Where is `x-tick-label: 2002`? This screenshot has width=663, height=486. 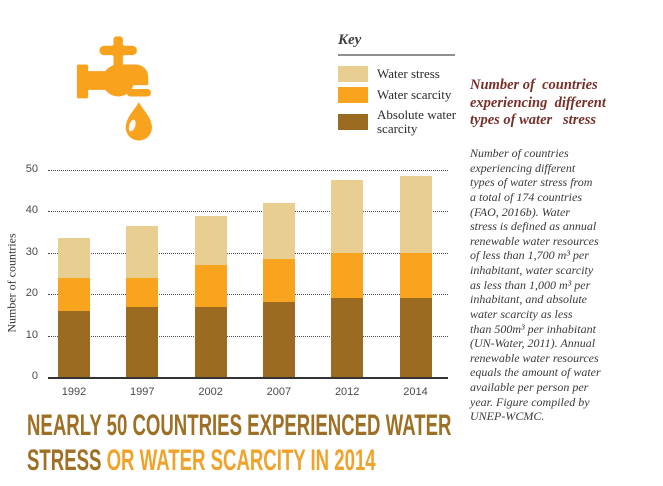 x-tick-label: 2002 is located at coordinates (210, 392).